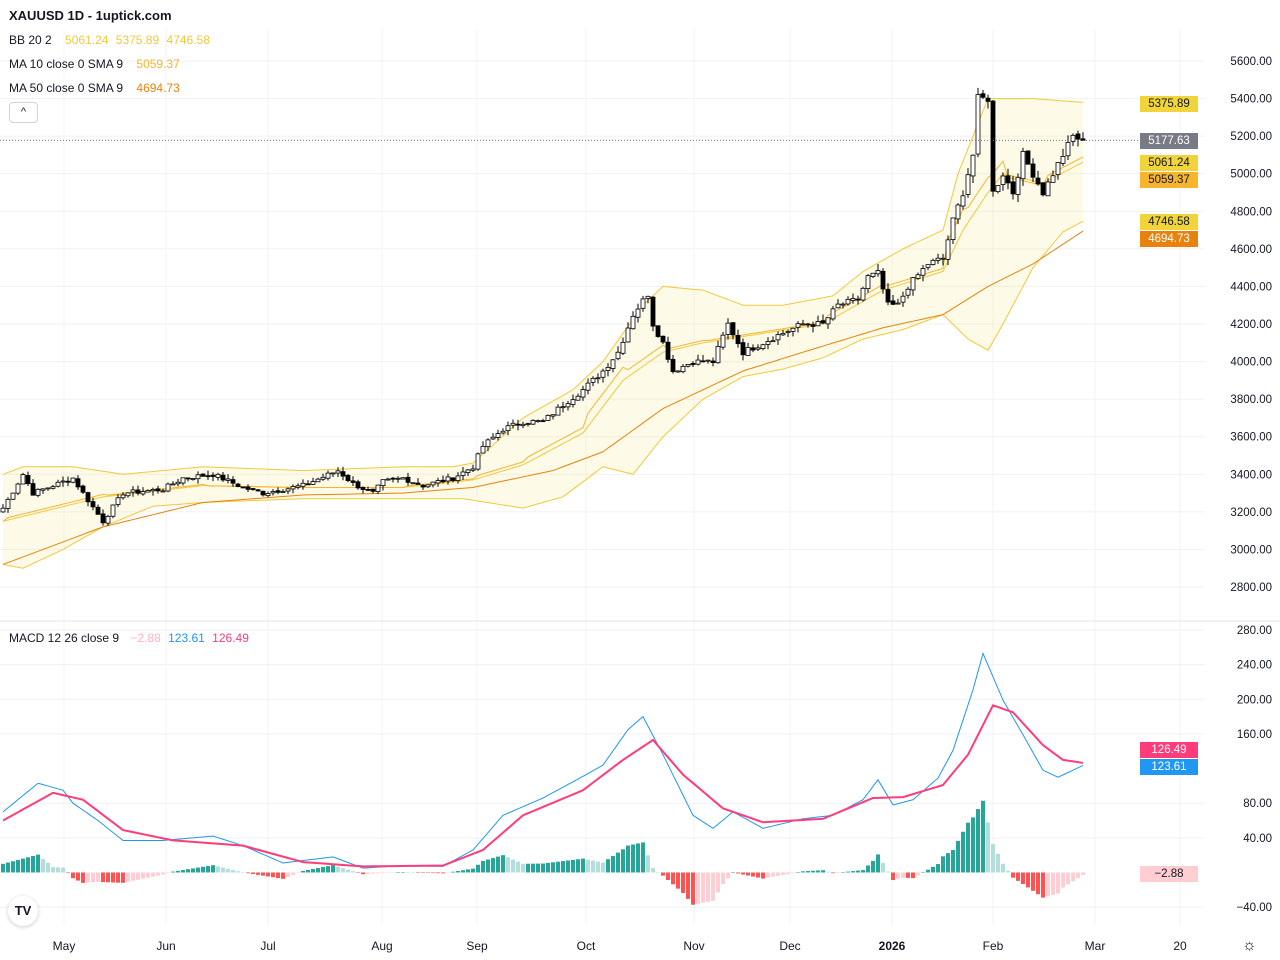 This screenshot has width=1280, height=960. I want to click on legend-macd: MACD 12 26 close 9 −2.88 123.61 126.49, so click(131, 638).